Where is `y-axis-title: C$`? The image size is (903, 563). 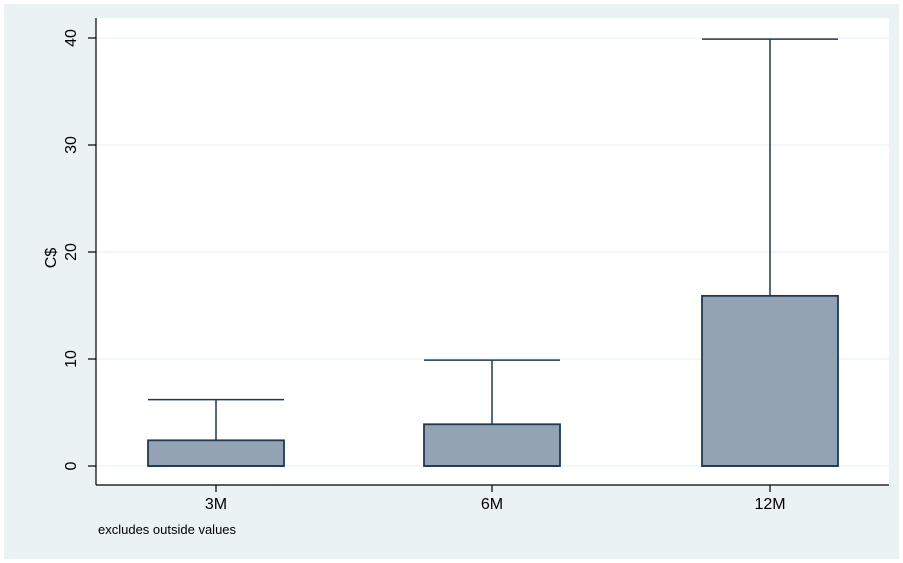 y-axis-title: C$ is located at coordinates (51, 258).